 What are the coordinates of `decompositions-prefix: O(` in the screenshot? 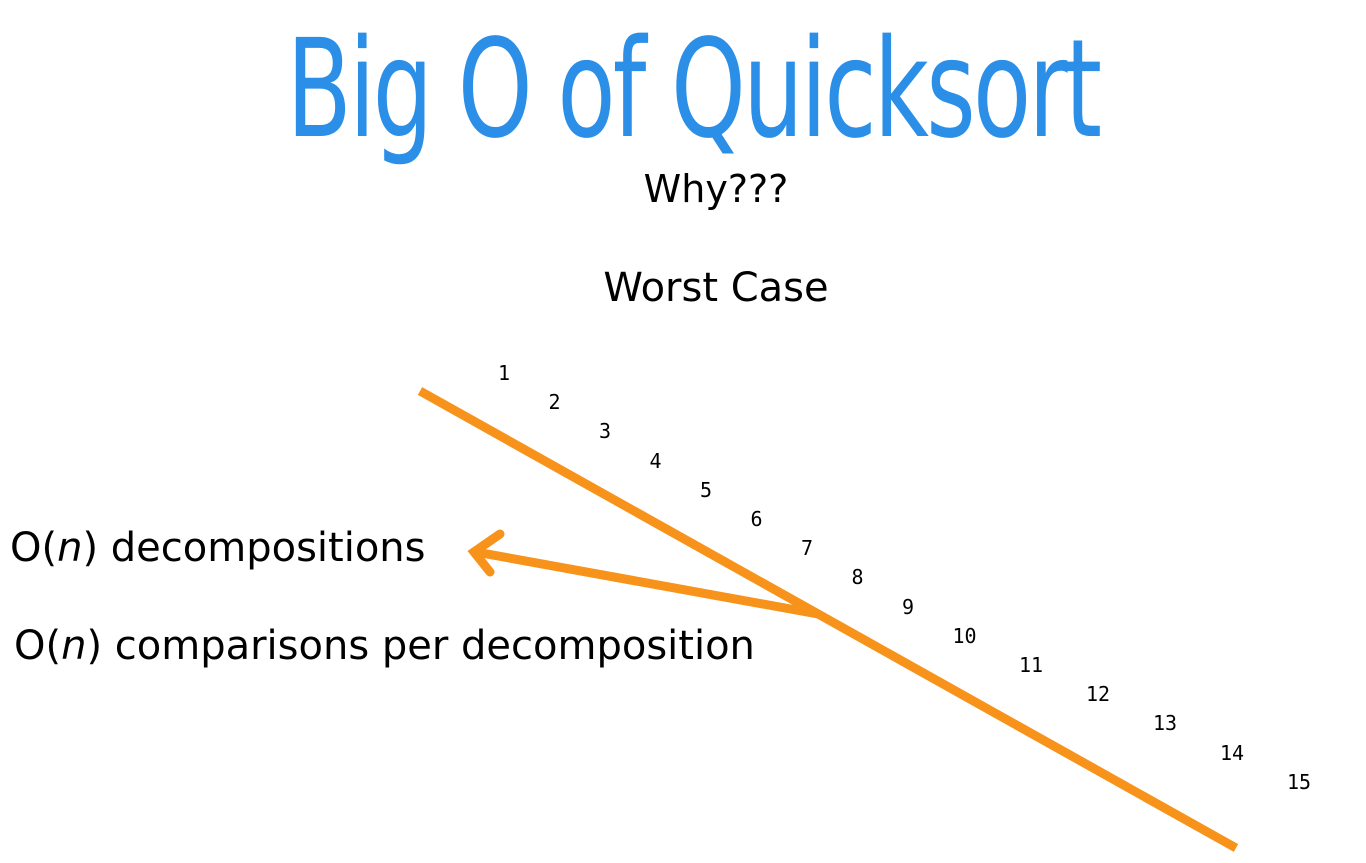 It's located at (34, 548).